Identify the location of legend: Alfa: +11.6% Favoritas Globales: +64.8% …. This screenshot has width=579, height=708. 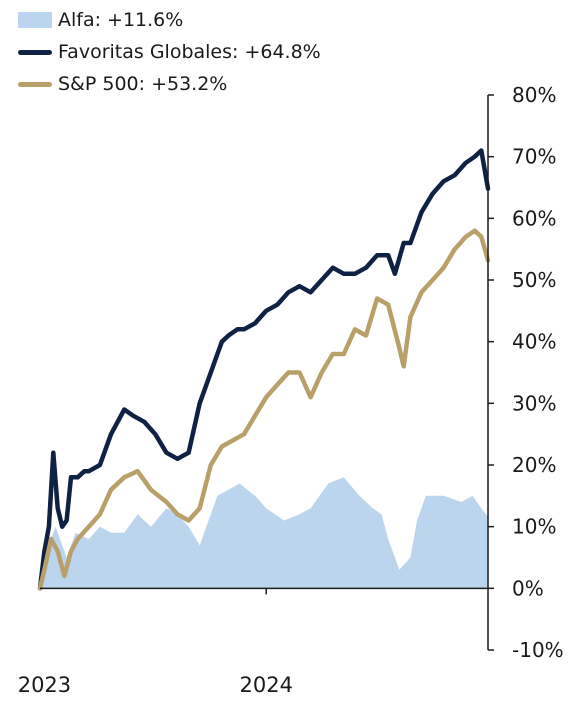
(169, 52).